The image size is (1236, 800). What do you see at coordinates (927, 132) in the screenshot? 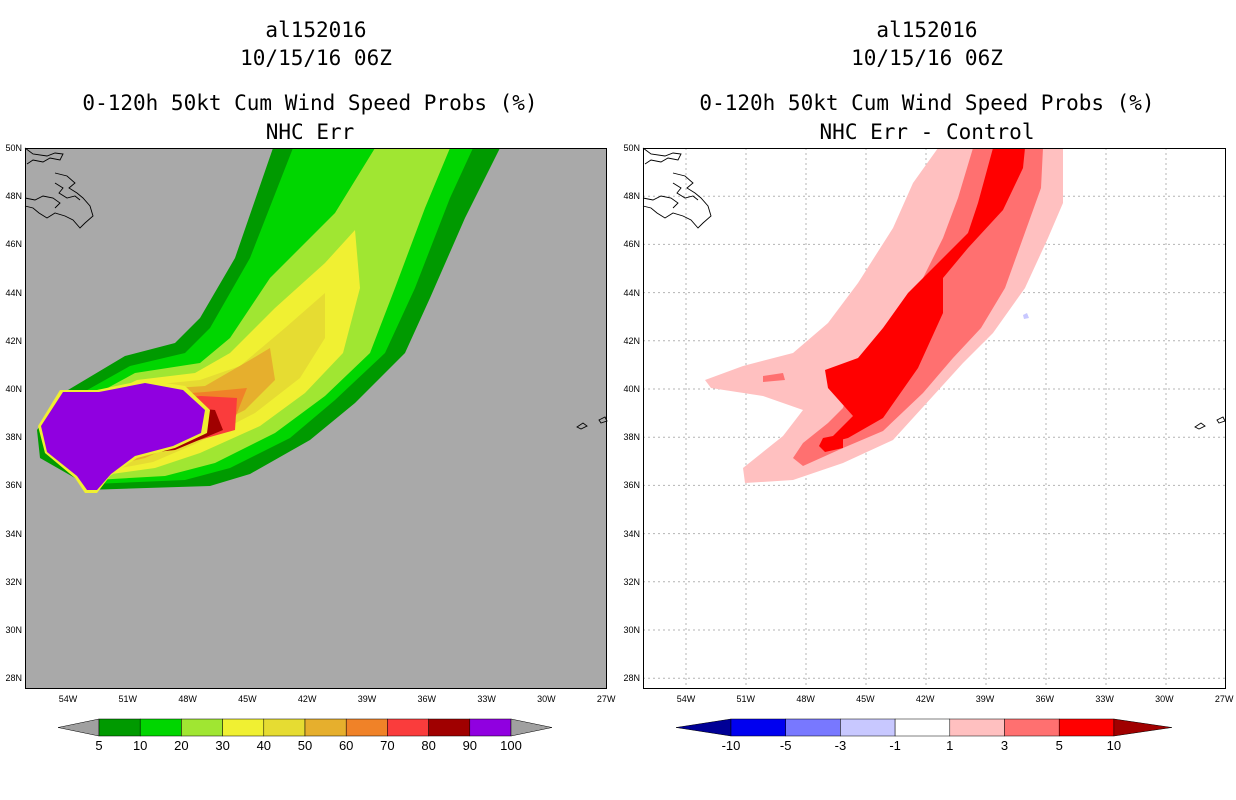
I see `right-title-subtitle: NHC Err - Control` at bounding box center [927, 132].